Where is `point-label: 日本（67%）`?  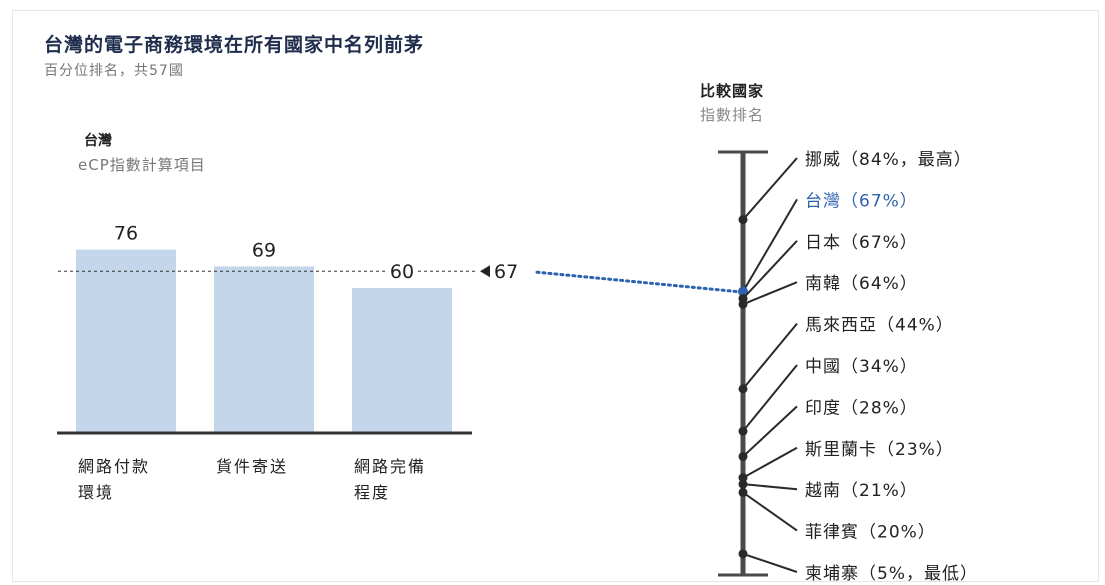
point-label: 日本（67%） is located at coordinates (861, 243).